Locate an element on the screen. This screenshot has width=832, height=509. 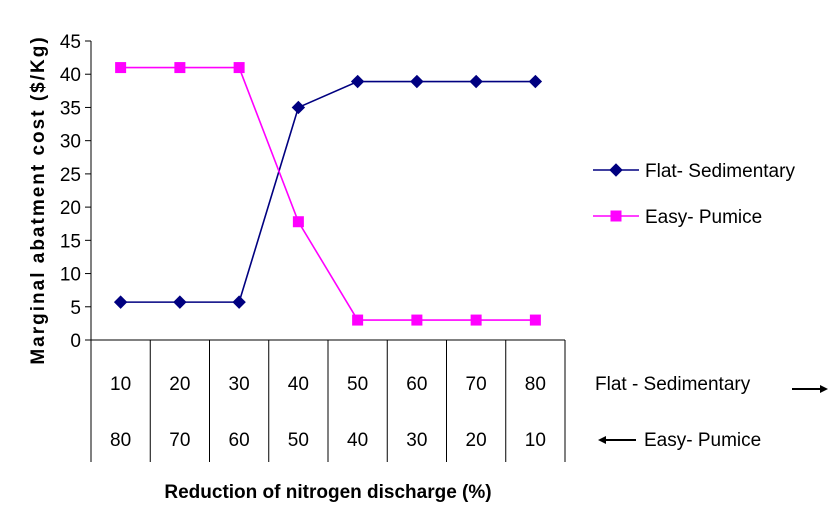
y-tick-label: 40 is located at coordinates (70, 75).